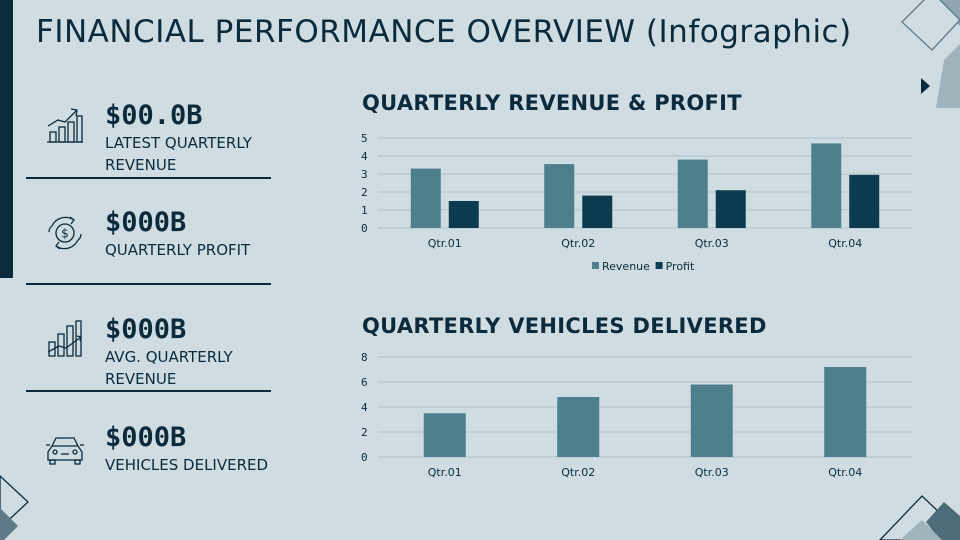 The height and width of the screenshot is (540, 960). What do you see at coordinates (626, 266) in the screenshot?
I see `legend-label: Revenue` at bounding box center [626, 266].